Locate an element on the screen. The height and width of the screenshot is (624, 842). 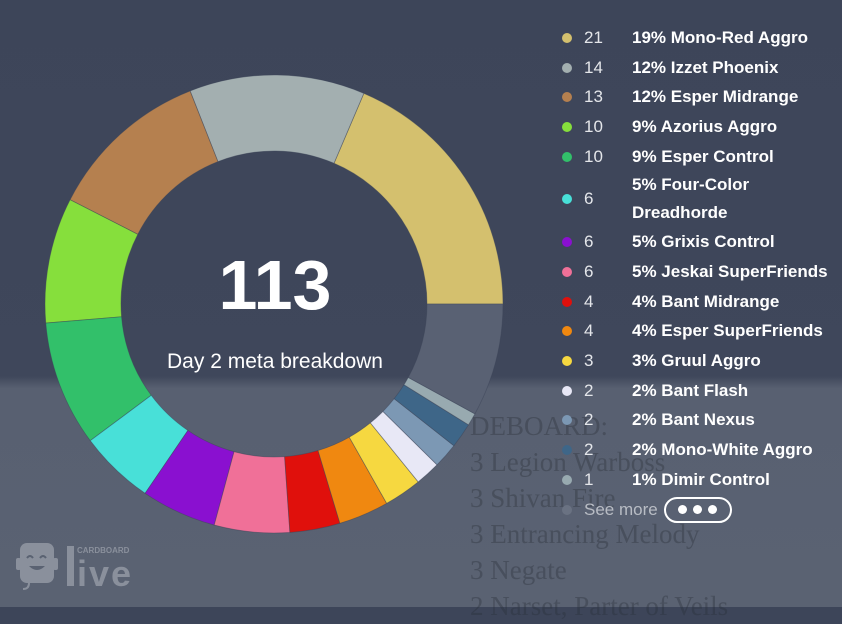
svg-text: CARDBOARD is located at coordinates (103, 550).